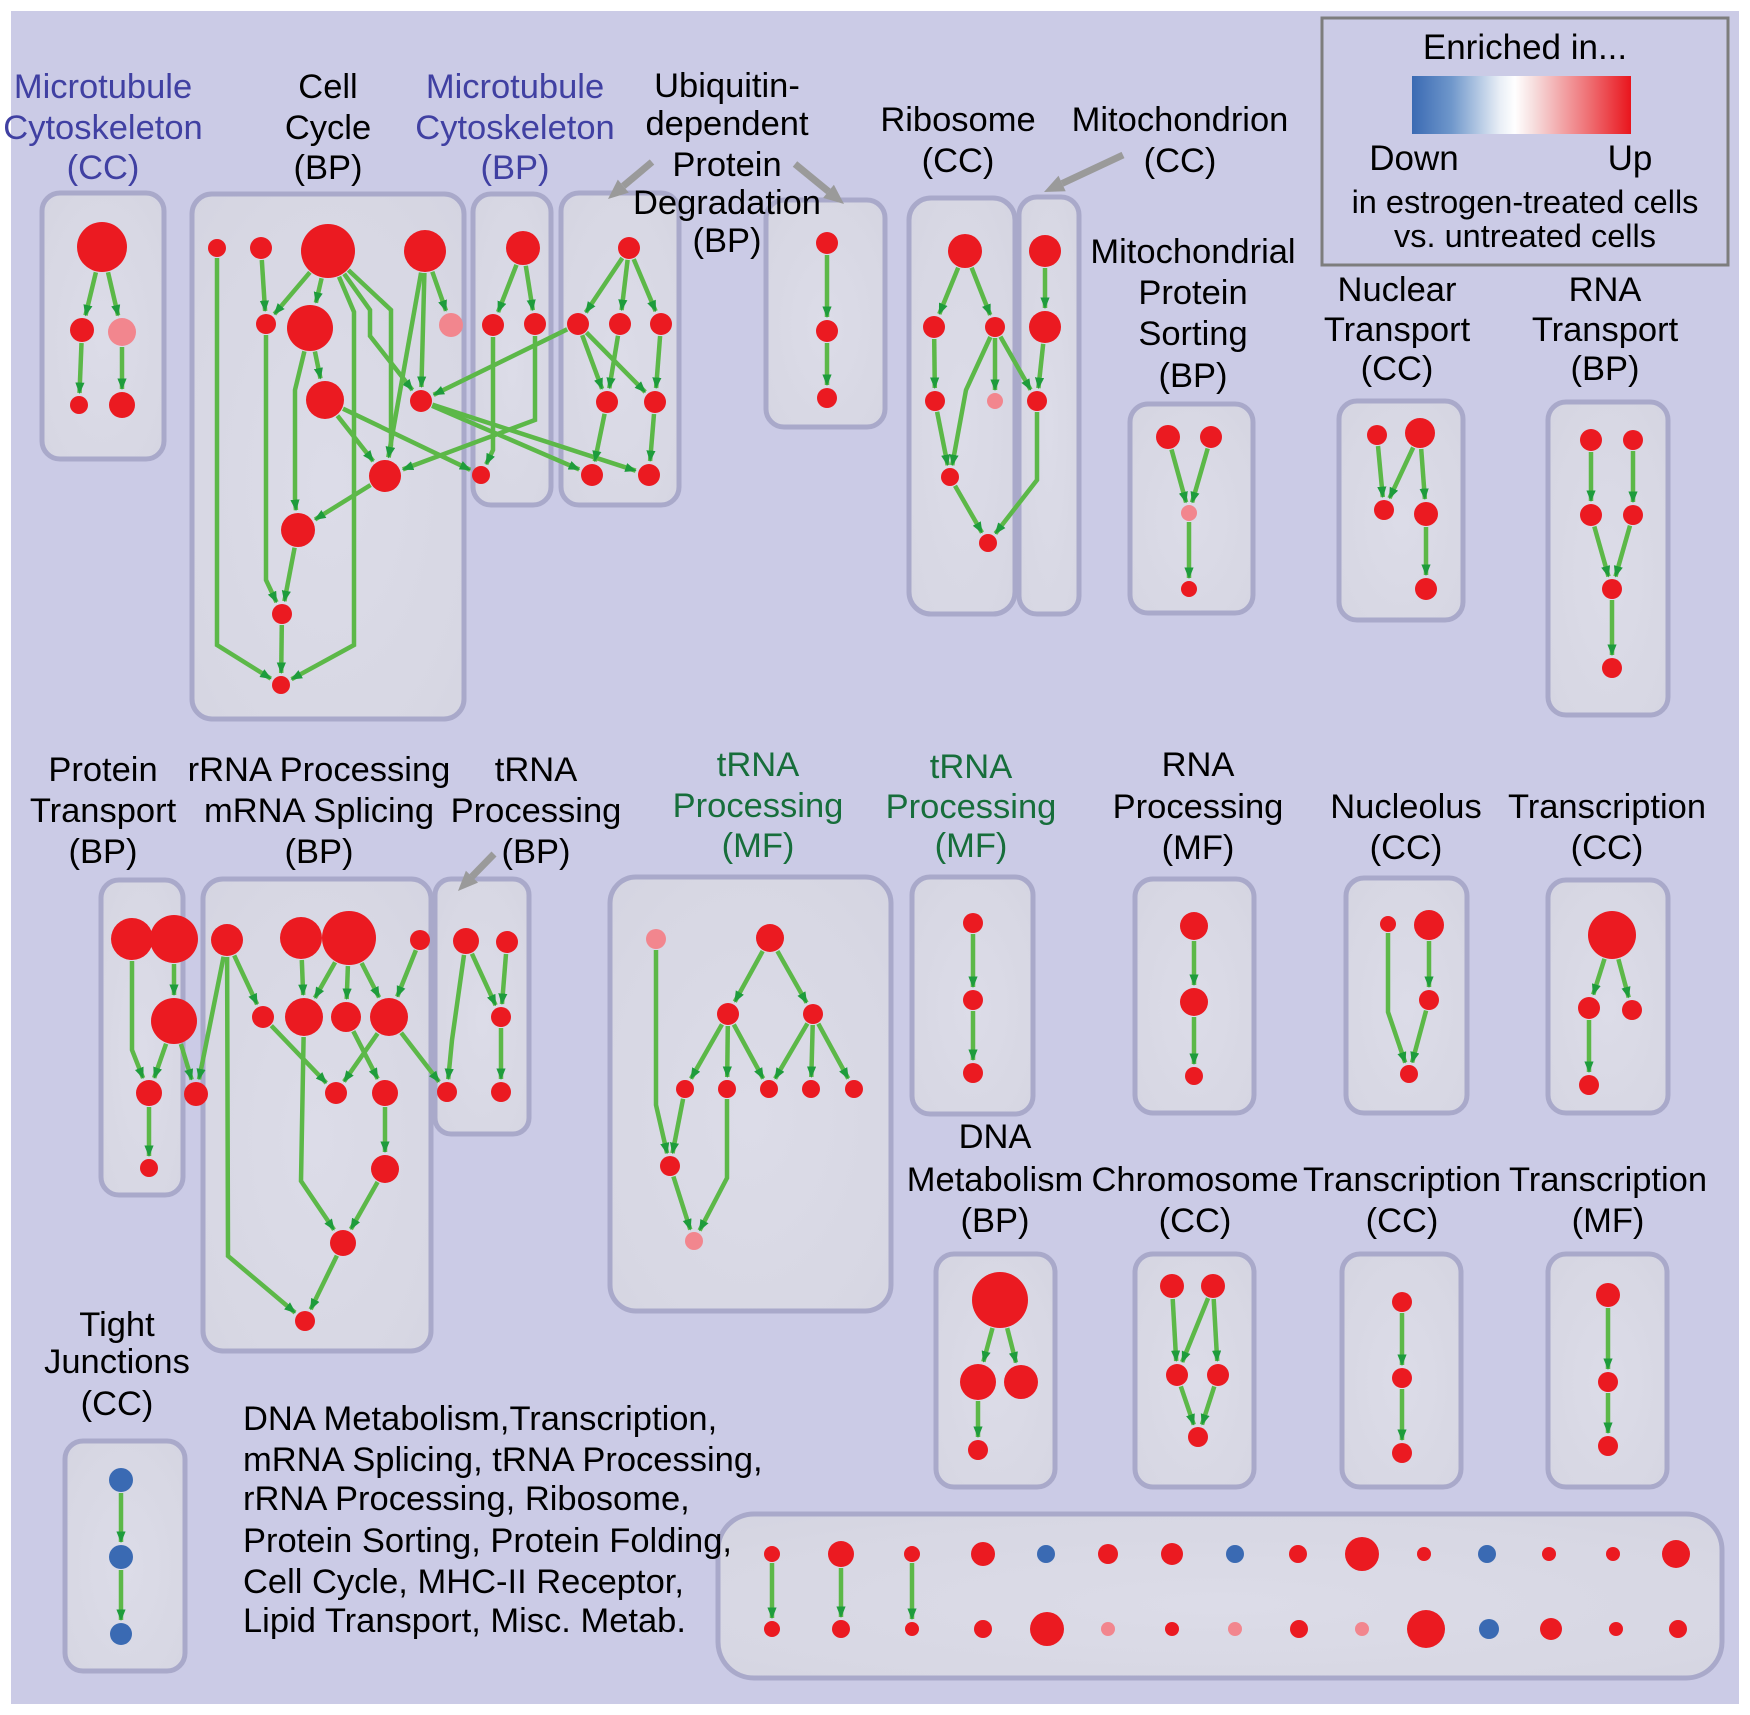  I want to click on svg-text: Junctions, so click(117, 1362).